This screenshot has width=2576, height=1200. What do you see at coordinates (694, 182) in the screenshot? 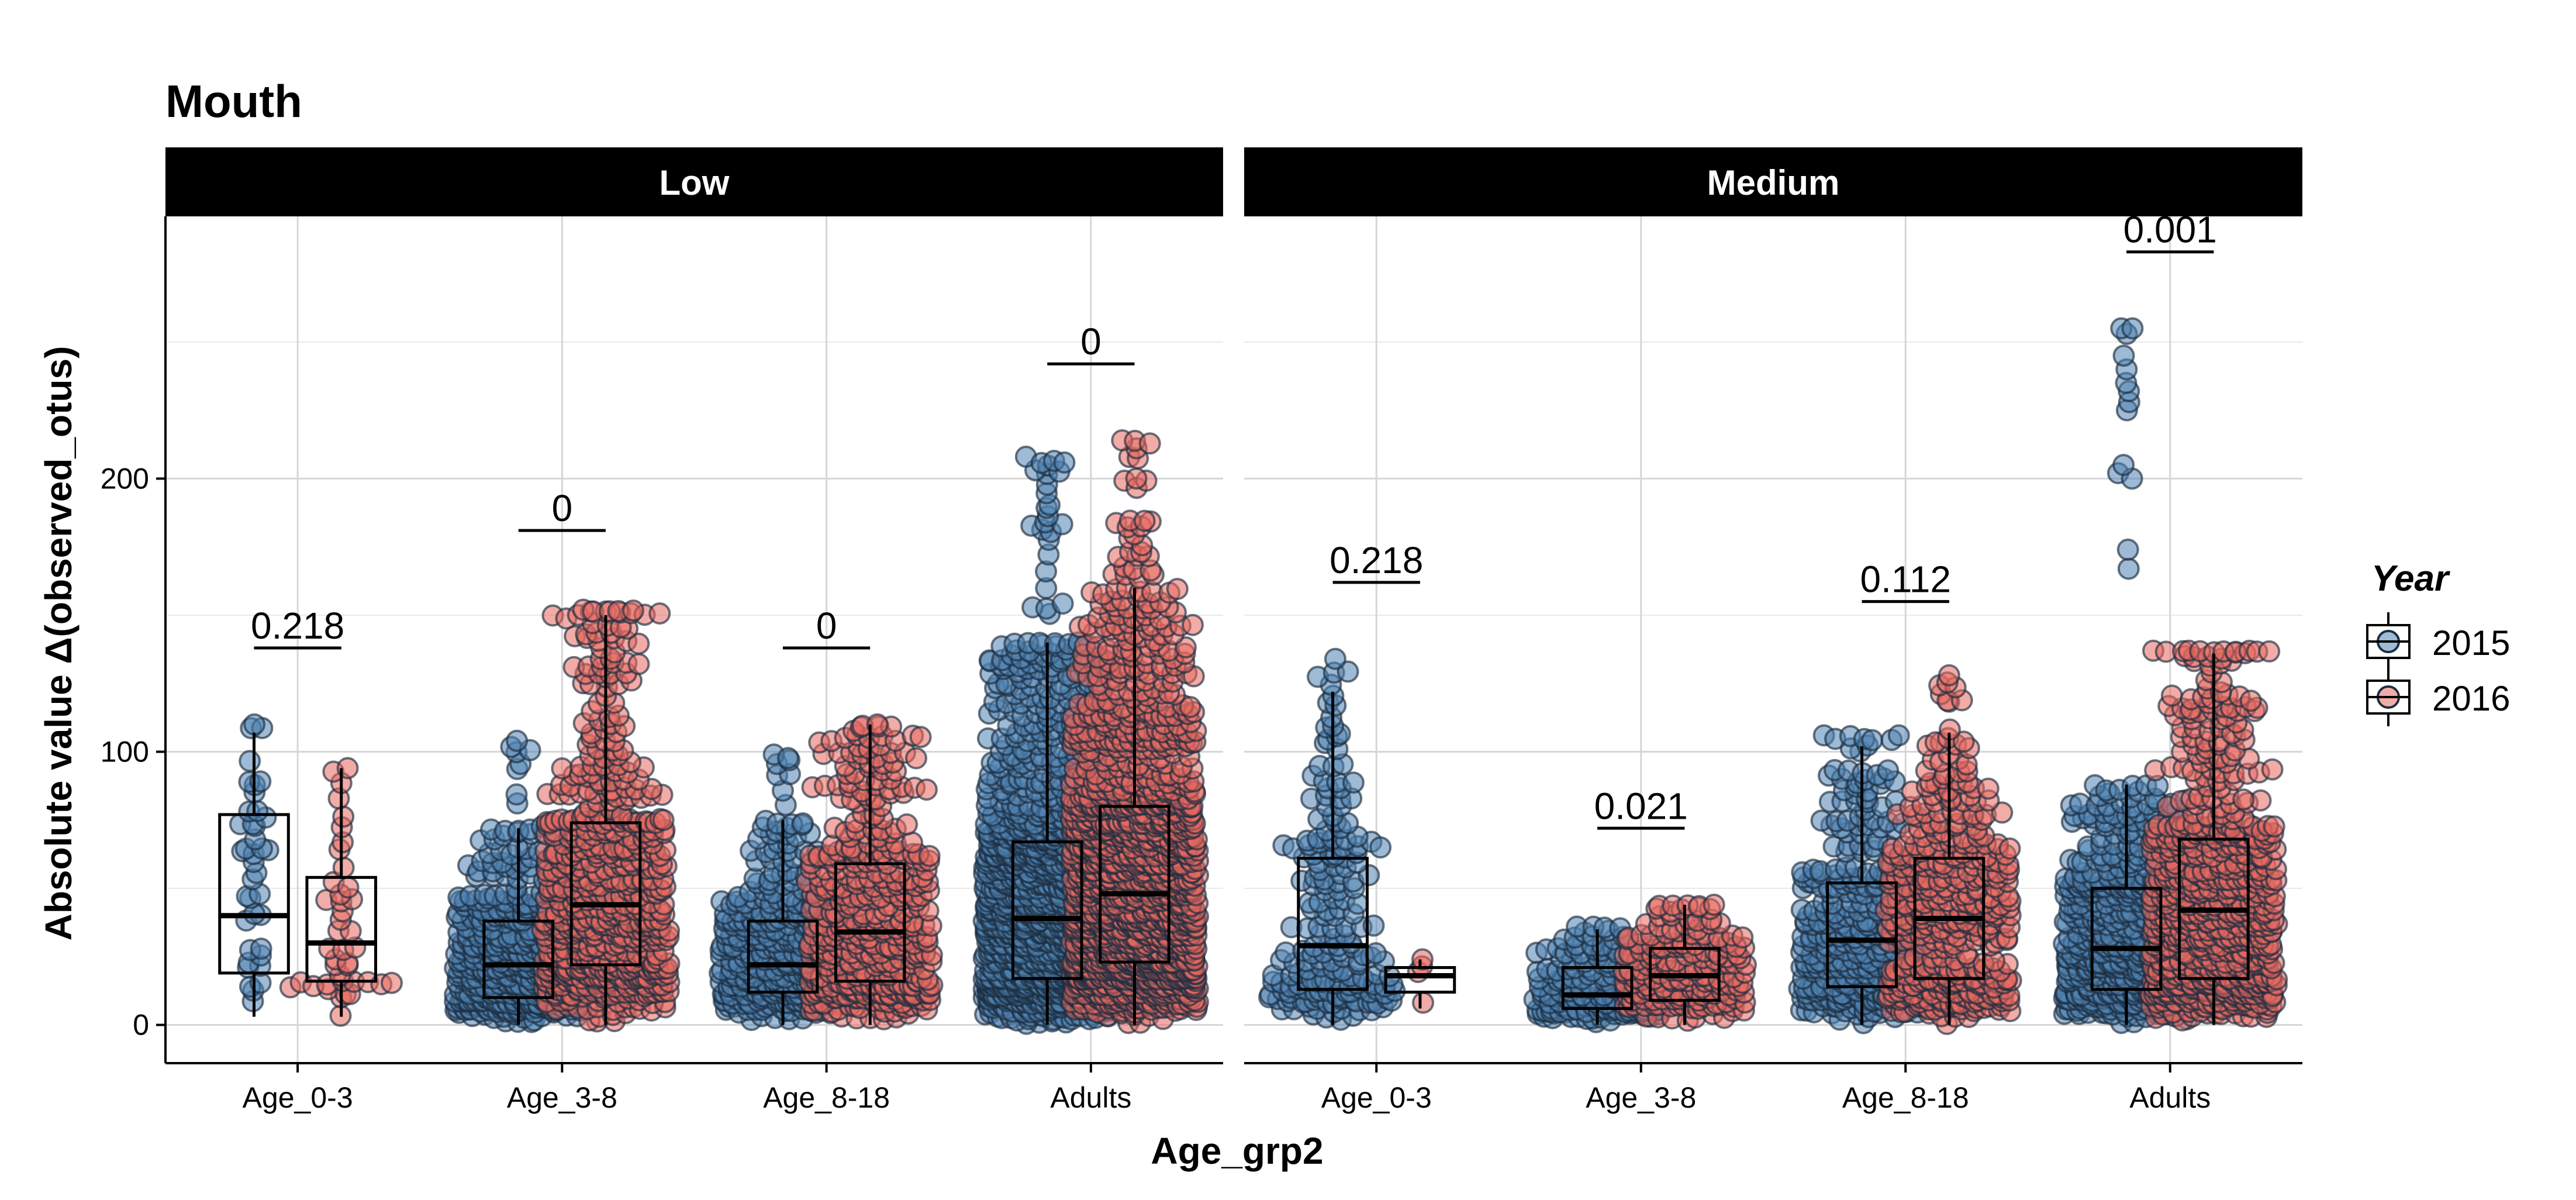
I see `facet-strip-label: Low` at bounding box center [694, 182].